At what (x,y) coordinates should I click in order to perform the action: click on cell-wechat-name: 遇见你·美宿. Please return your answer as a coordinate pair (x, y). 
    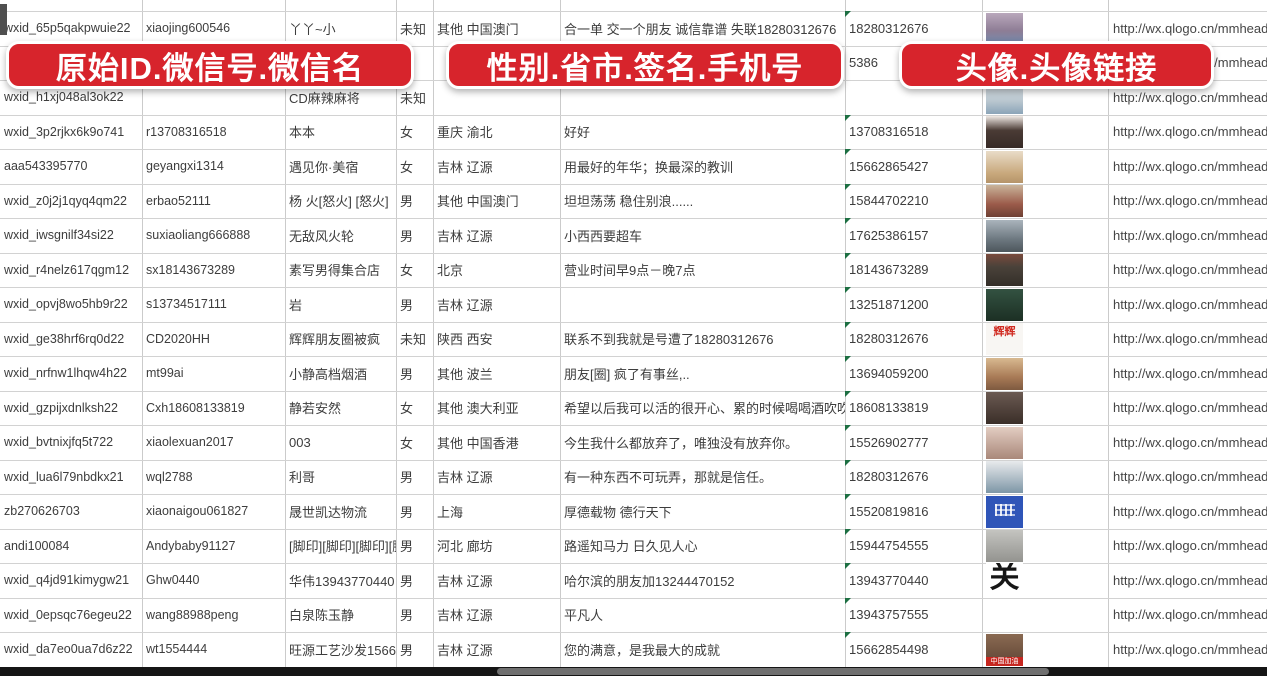
    Looking at the image, I should click on (340, 166).